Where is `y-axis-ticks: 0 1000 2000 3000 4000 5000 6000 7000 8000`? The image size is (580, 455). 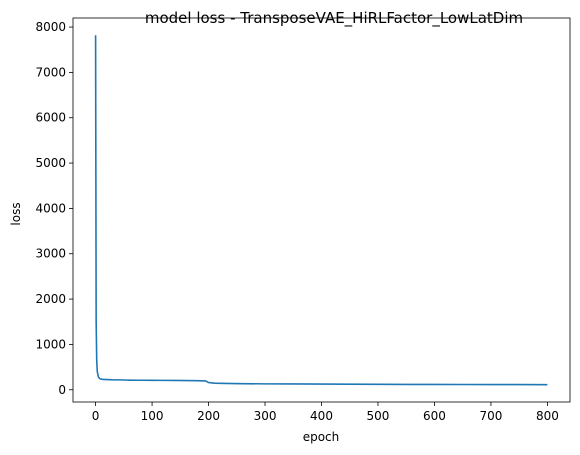 y-axis-ticks: 0 1000 2000 3000 4000 5000 6000 7000 8000 is located at coordinates (54, 208).